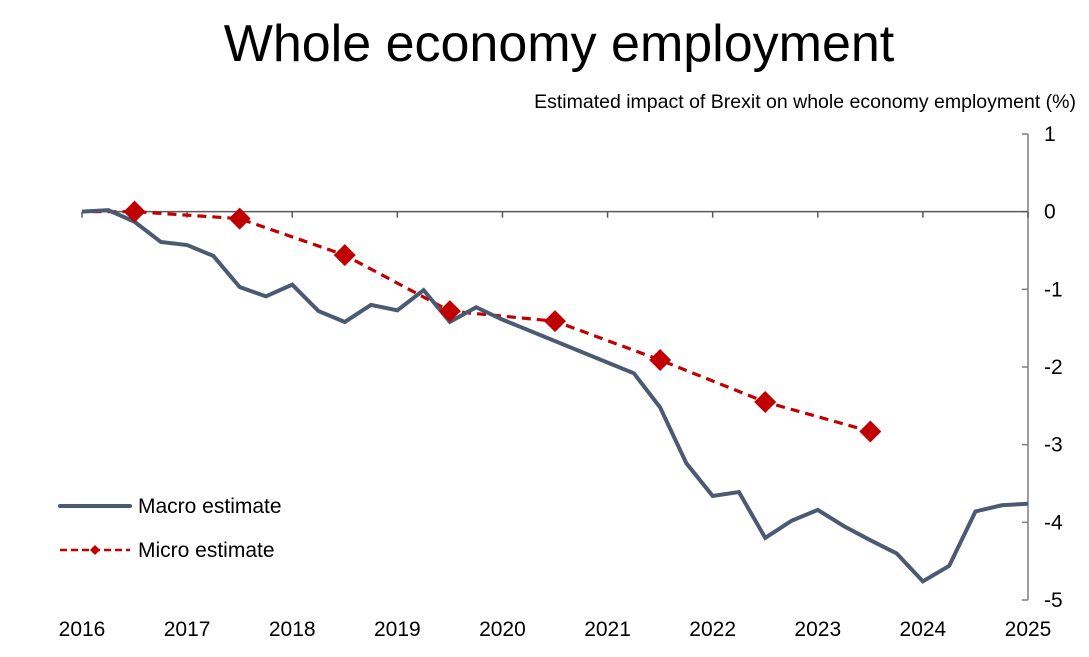  Describe the element at coordinates (502, 629) in the screenshot. I see `x-tick-label: 2020` at that location.